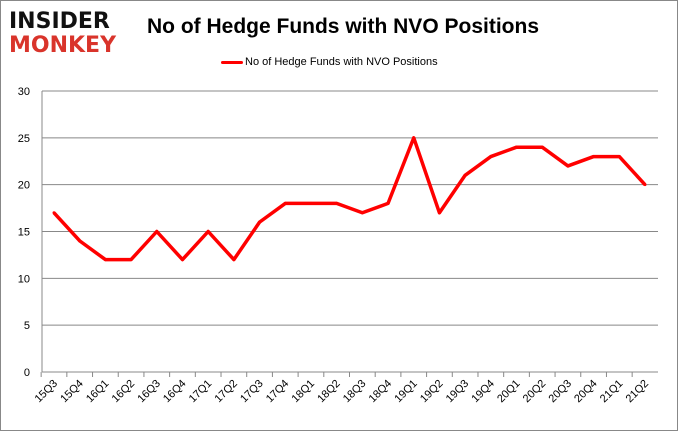  I want to click on chart-title: No of Hedge Funds with NVO Positions, so click(343, 26).